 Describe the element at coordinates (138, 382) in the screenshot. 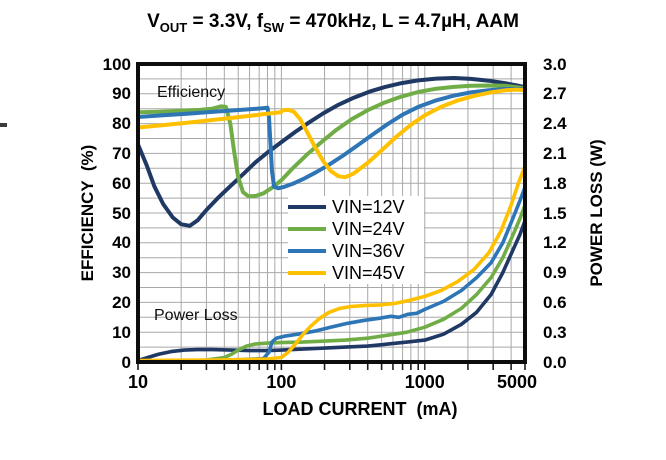

I see `x-tick-label: 10` at that location.